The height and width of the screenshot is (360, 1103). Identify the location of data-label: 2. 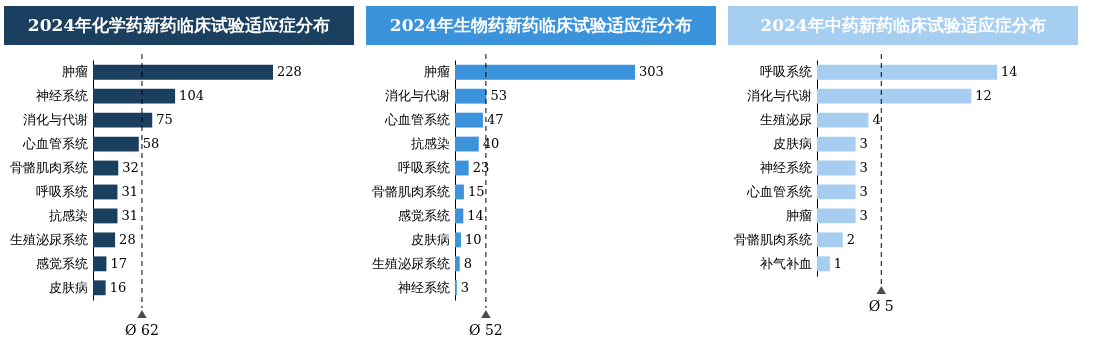
(850, 239).